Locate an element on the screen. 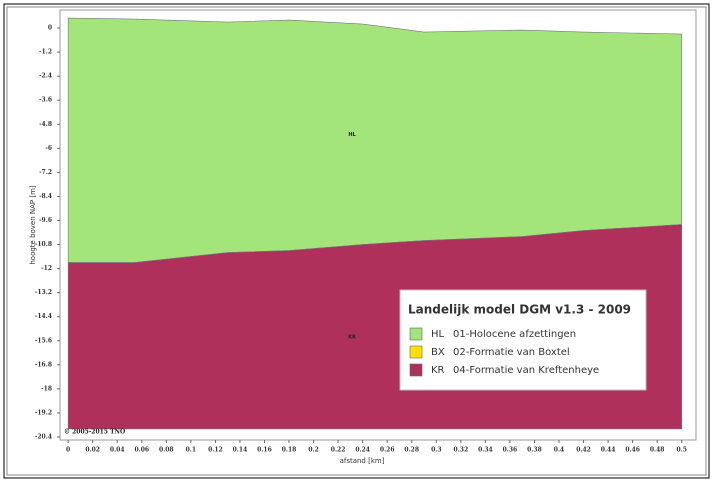 This screenshot has height=487, width=714. x-tick-label: 0.28 is located at coordinates (411, 450).